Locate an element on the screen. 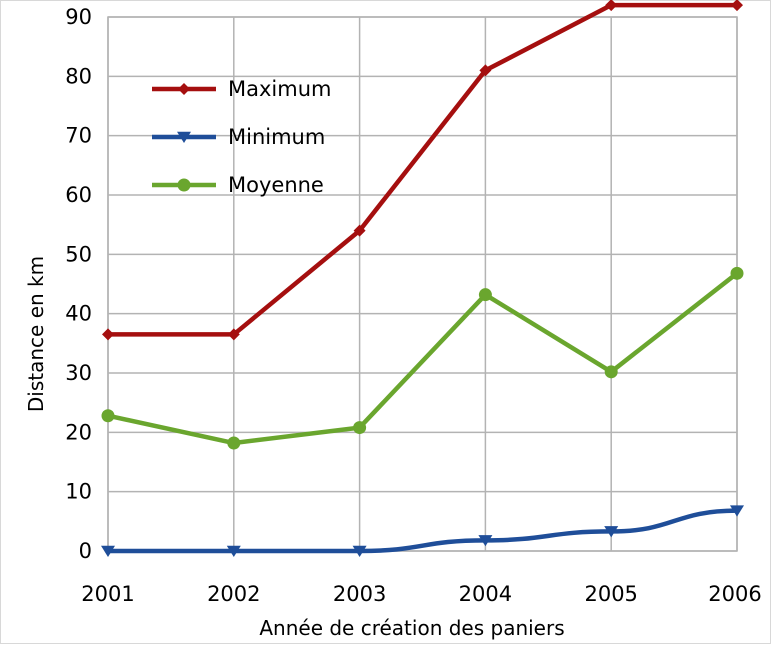 Image resolution: width=773 pixels, height=646 pixels. y-tick-label: 70 is located at coordinates (78, 136).